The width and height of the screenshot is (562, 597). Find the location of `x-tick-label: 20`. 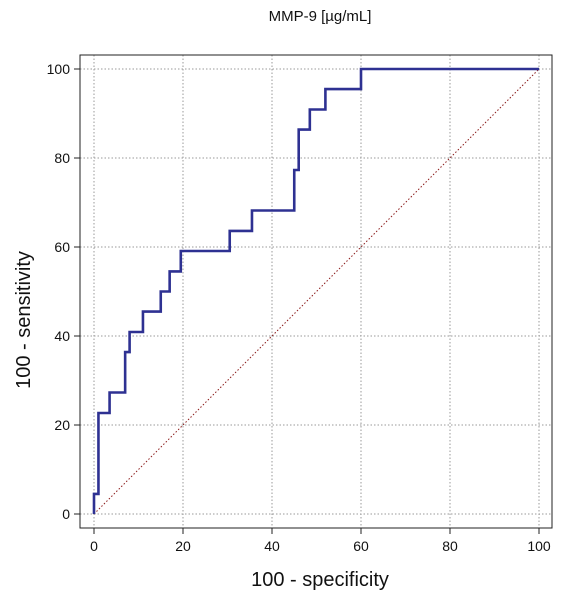

x-tick-label: 20 is located at coordinates (183, 546).